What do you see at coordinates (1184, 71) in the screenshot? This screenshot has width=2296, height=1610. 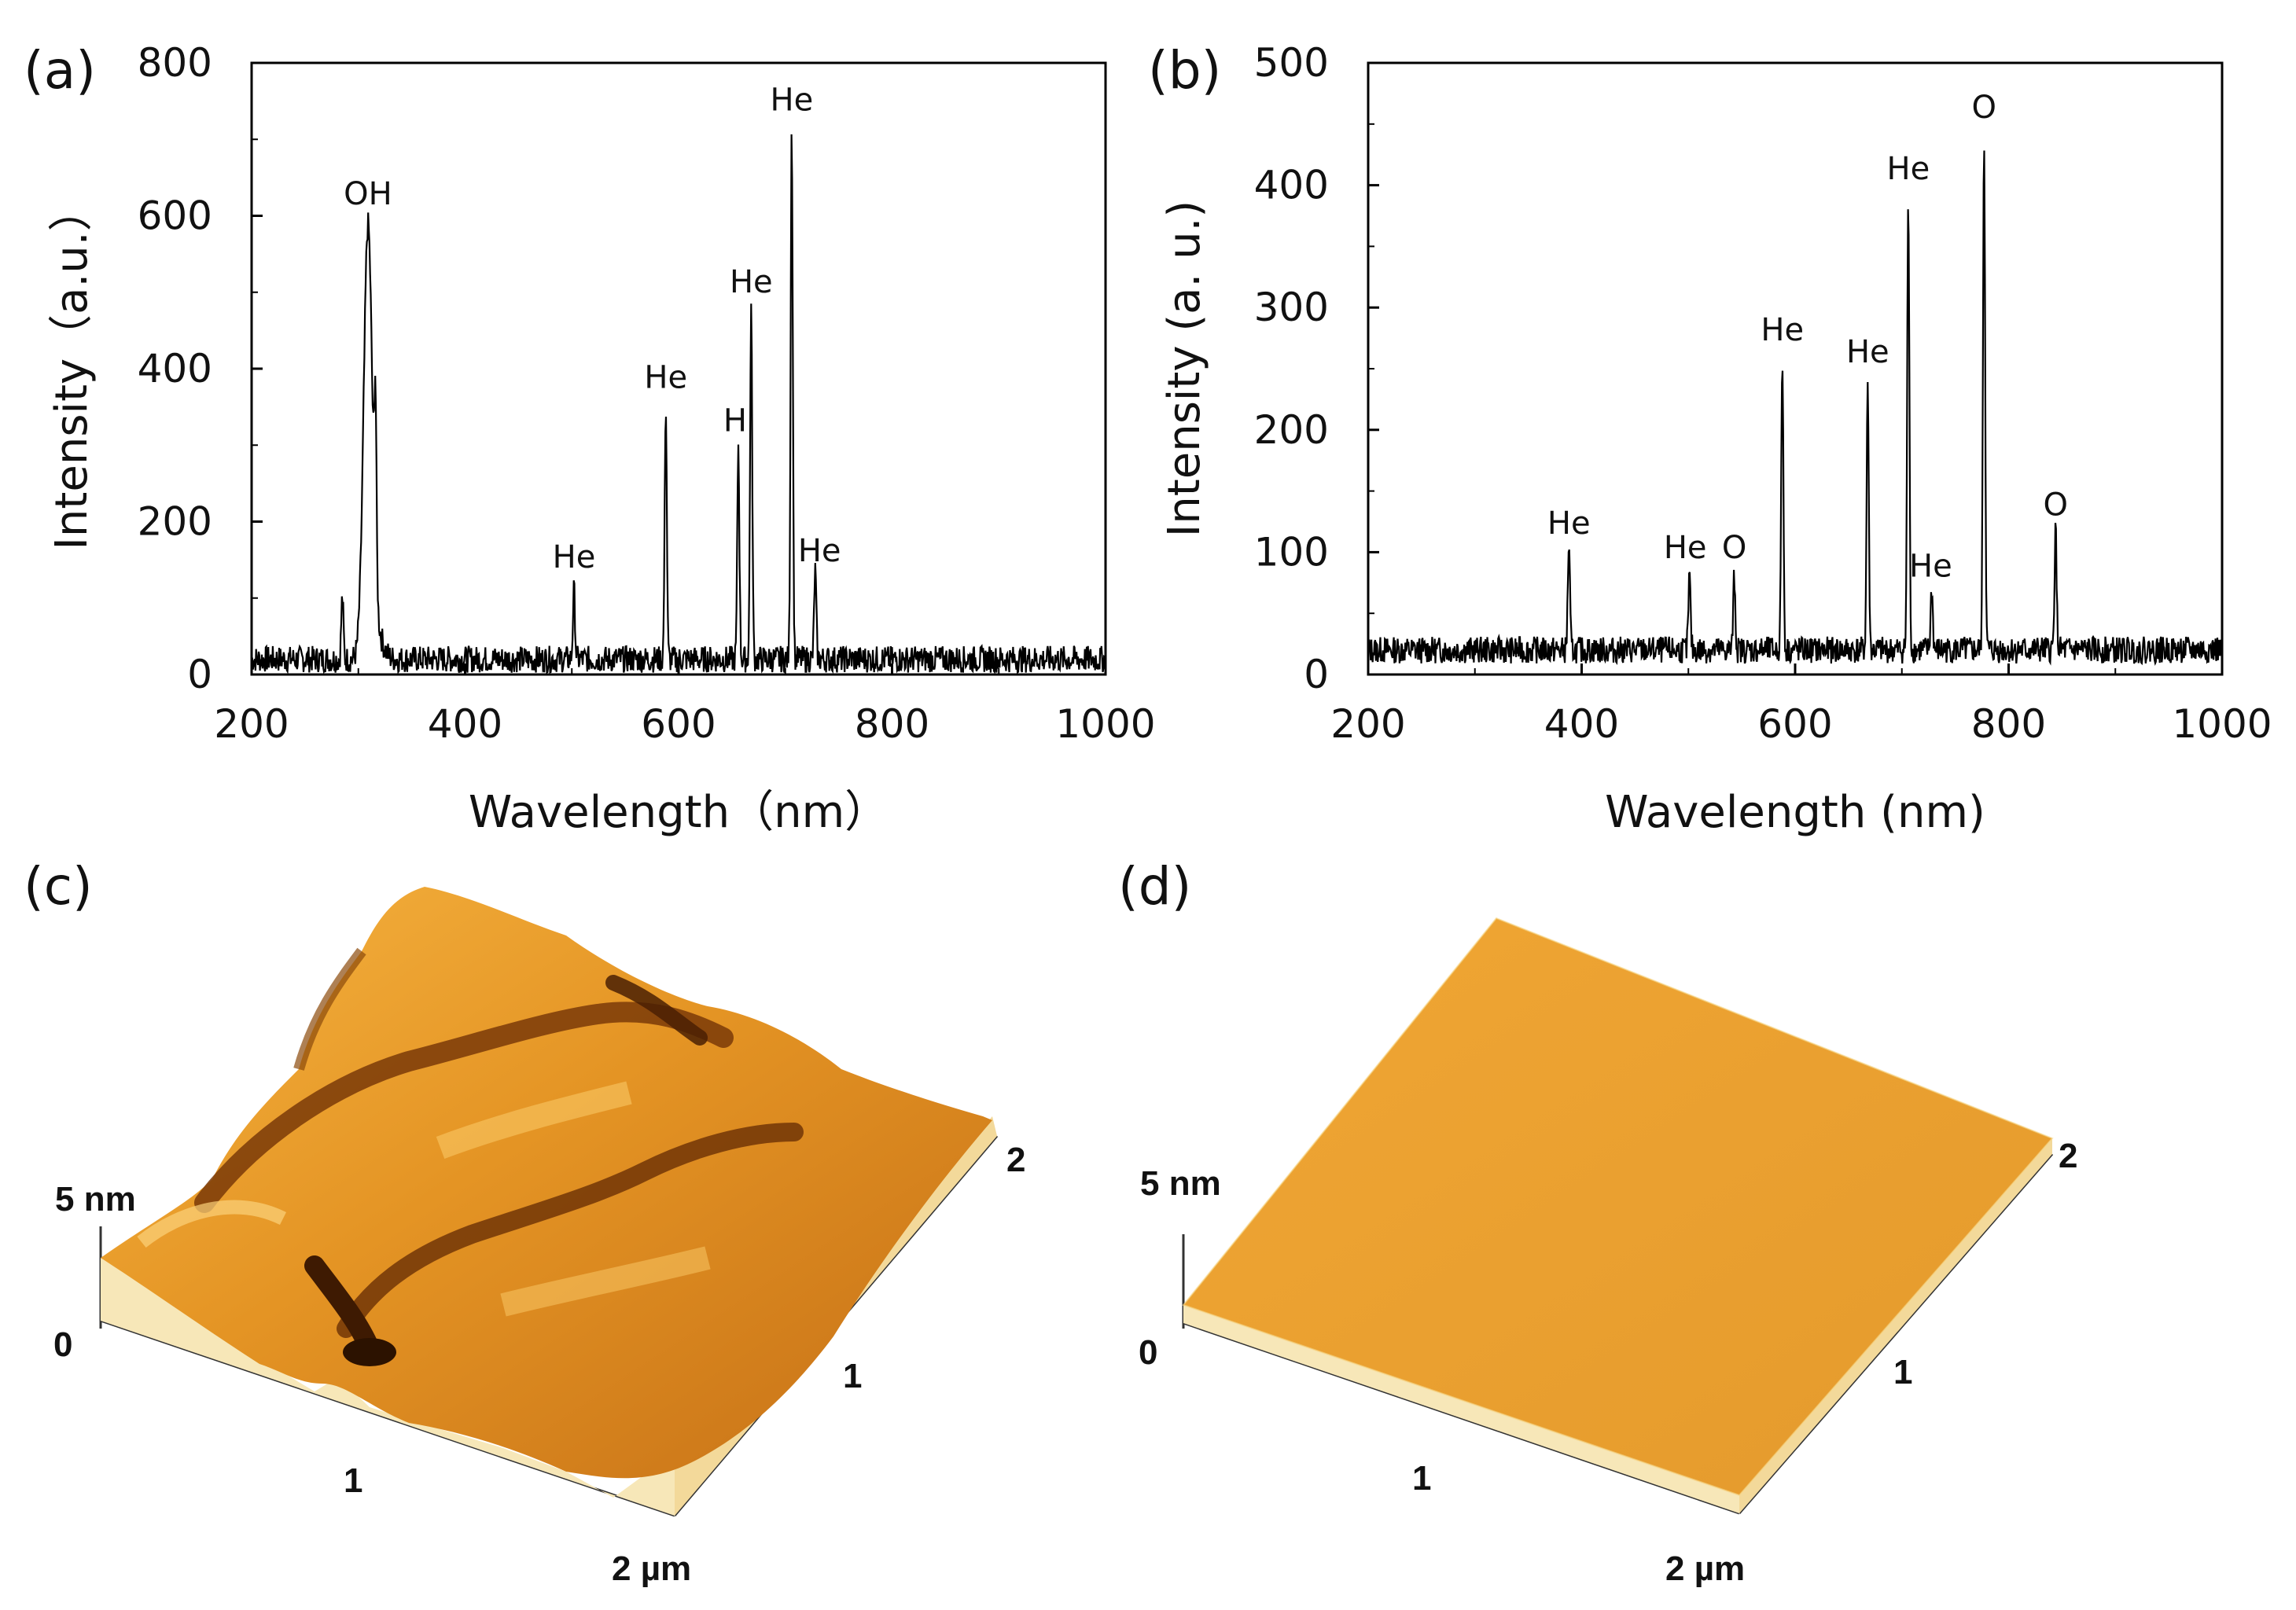 I see `panel-label-b: (b)` at bounding box center [1184, 71].